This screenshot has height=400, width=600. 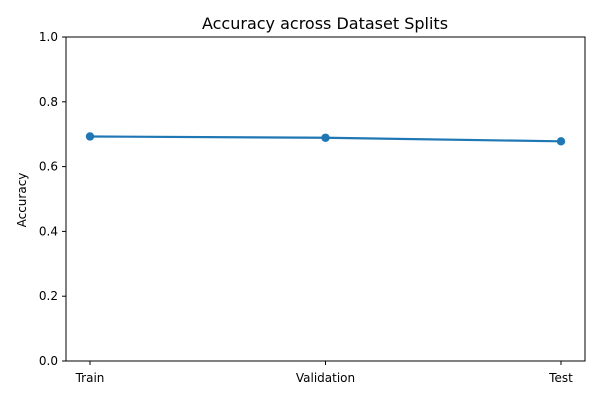 I want to click on y-tick-label: 0.4, so click(x=48, y=231).